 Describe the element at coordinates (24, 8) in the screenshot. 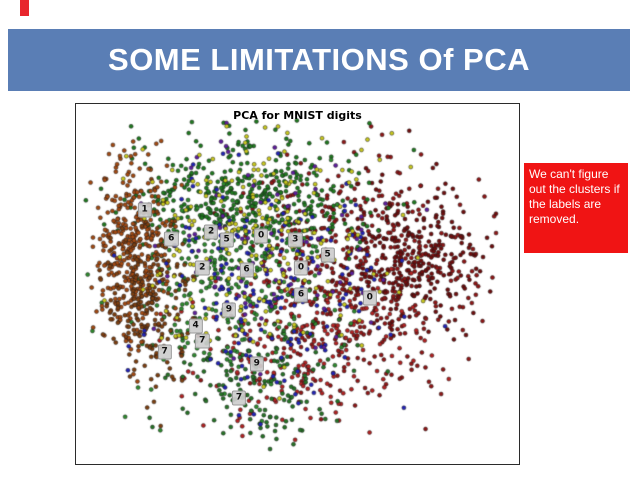

I see `corner-red-mark` at that location.